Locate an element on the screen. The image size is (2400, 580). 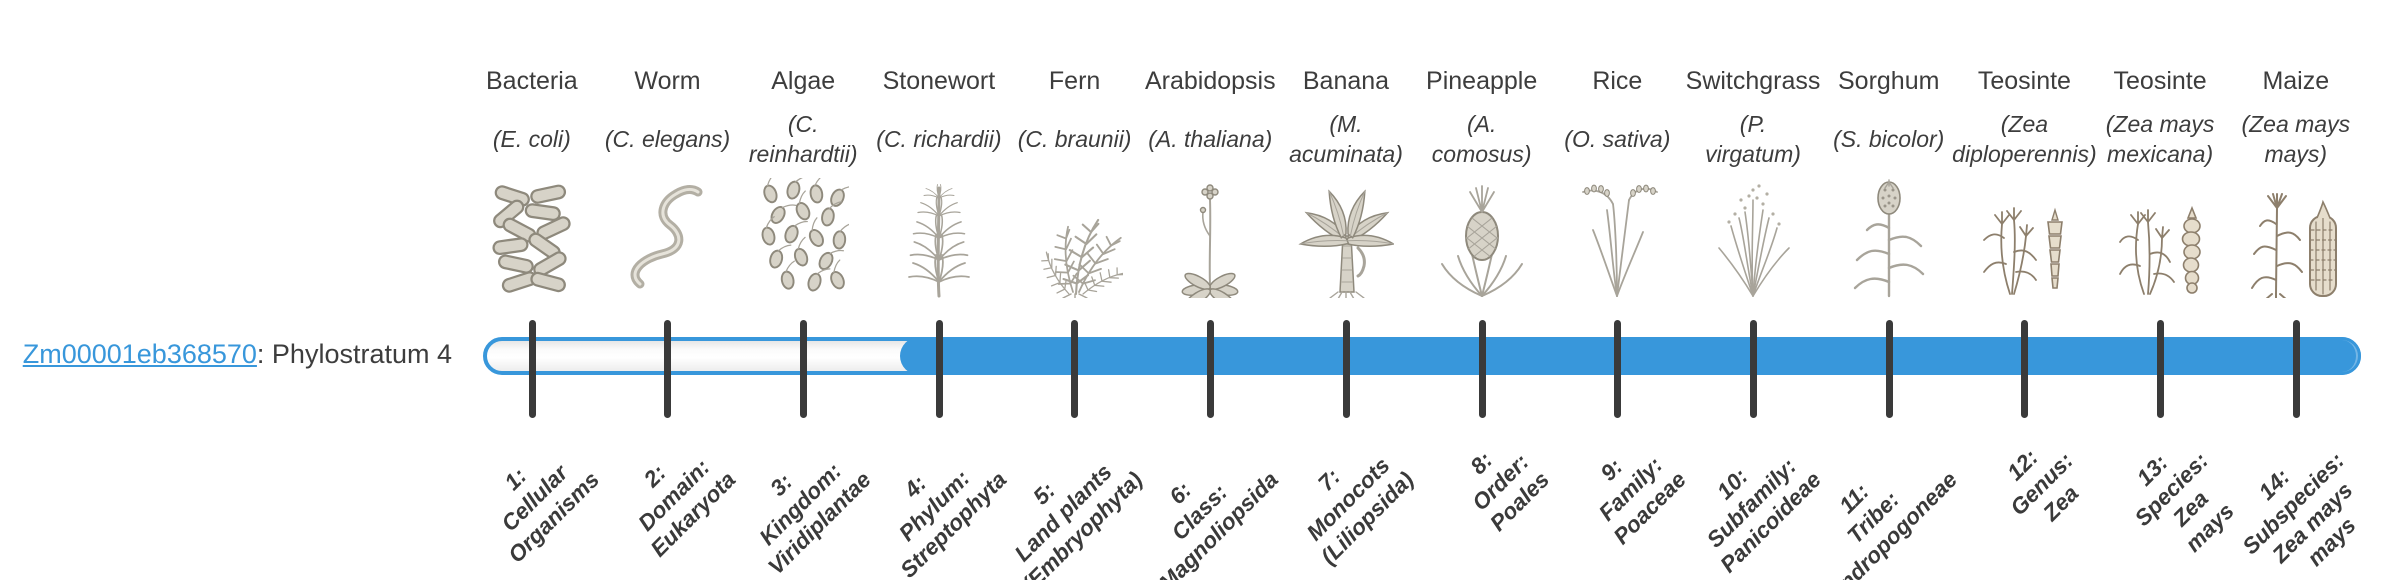
phylostratum-label: 11: Tribe: Andropogoneae is located at coordinates (1891, 523).